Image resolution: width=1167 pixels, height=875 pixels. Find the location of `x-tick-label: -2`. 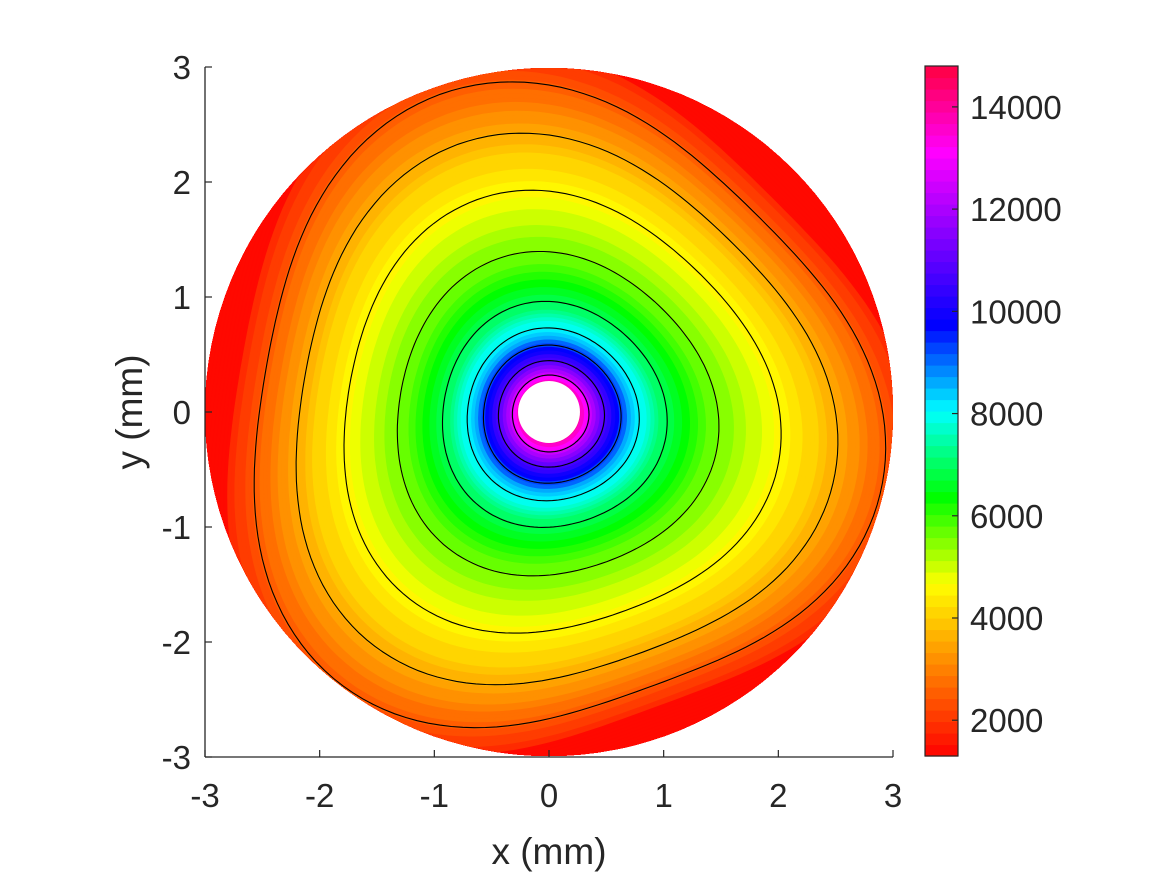

x-tick-label: -2 is located at coordinates (319, 795).